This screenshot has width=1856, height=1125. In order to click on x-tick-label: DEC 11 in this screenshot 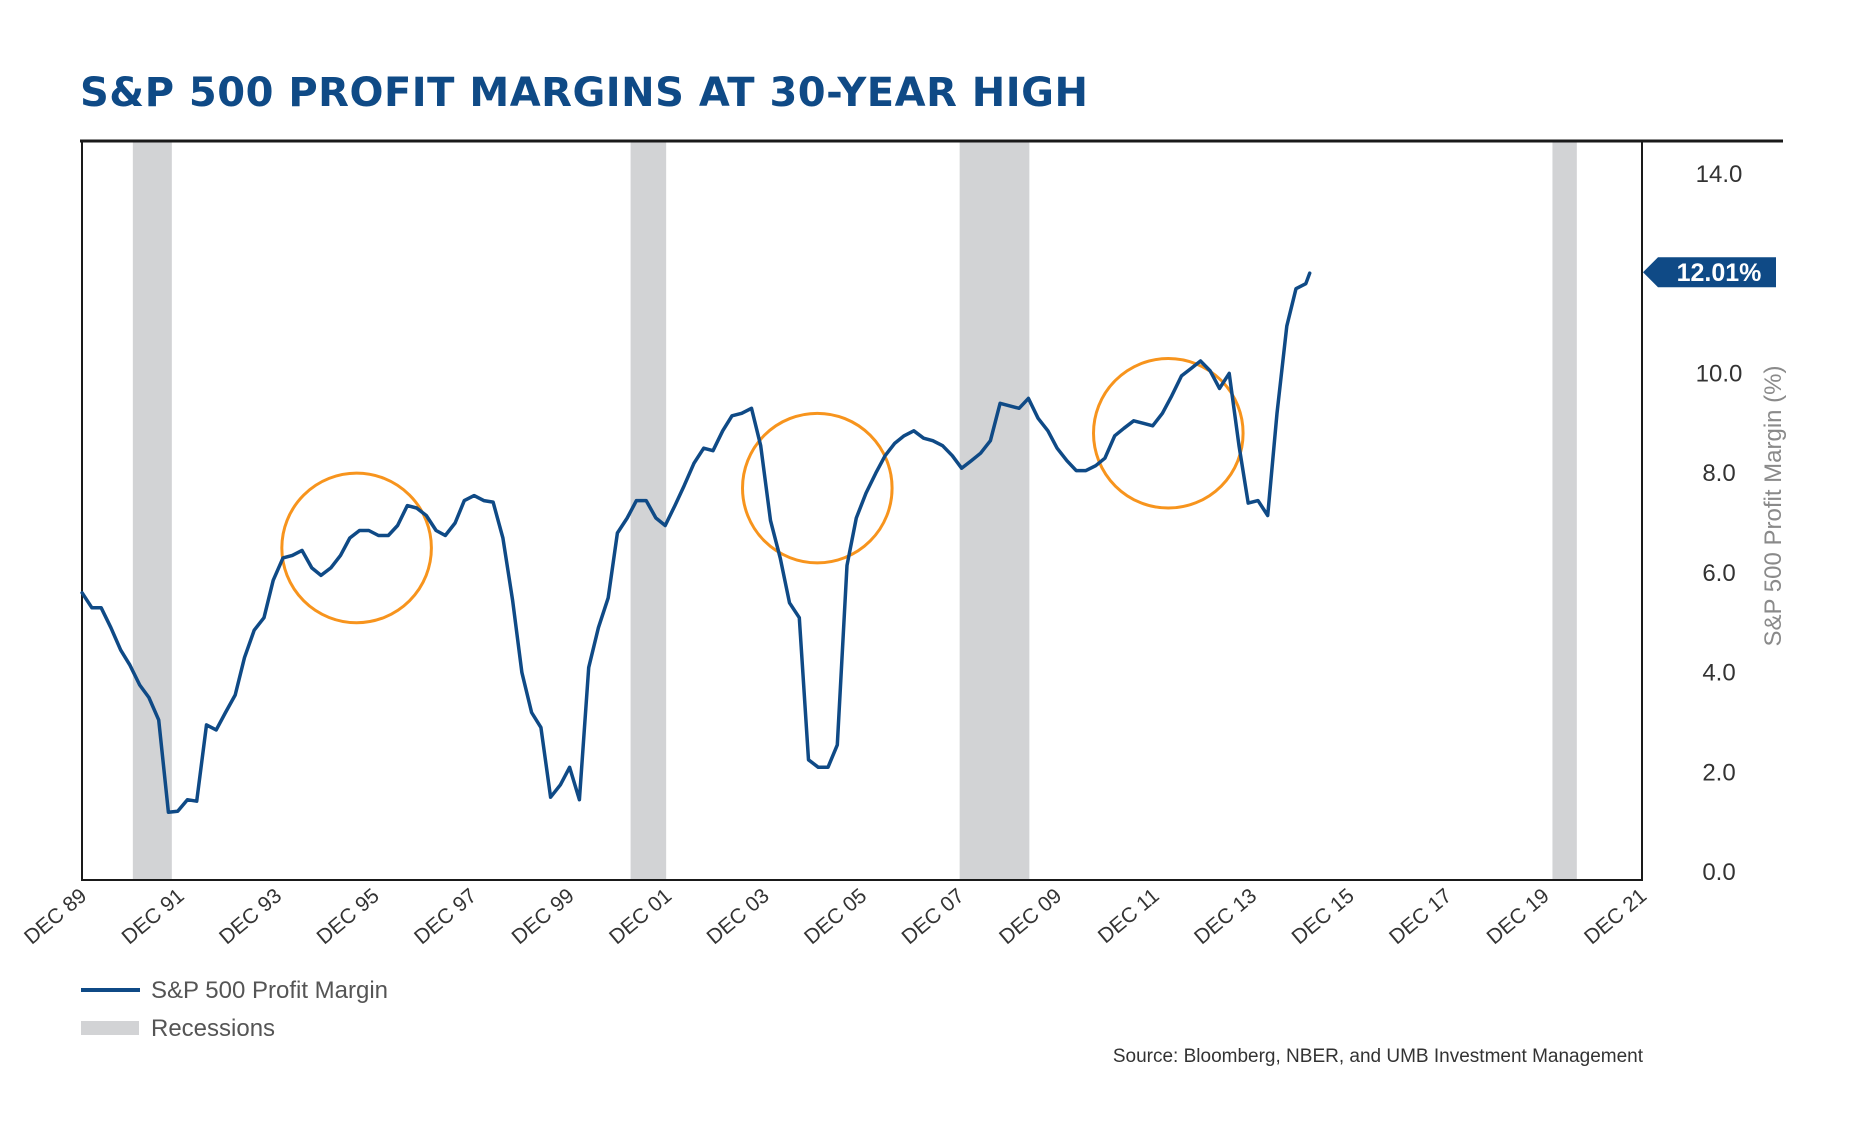, I will do `click(1129, 916)`.